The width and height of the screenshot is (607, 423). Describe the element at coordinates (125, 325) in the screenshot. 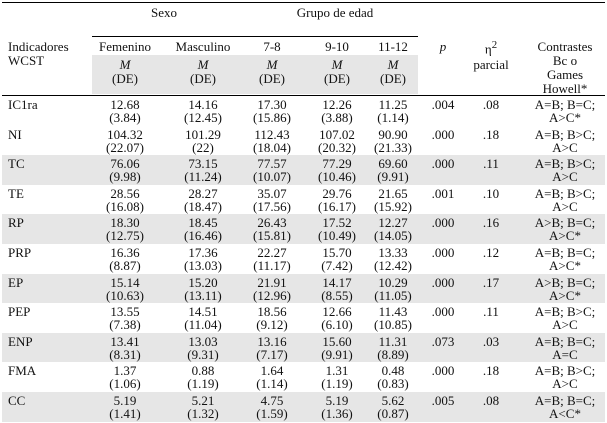

I see `cell-sd: (7.38)` at that location.